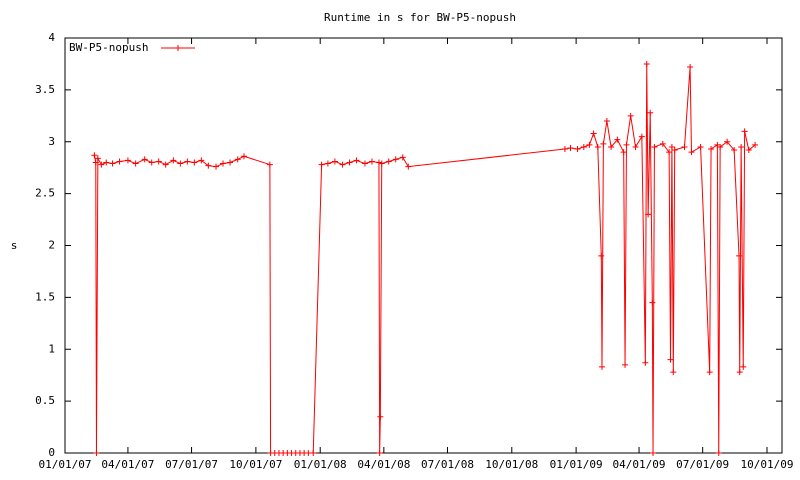 The width and height of the screenshot is (800, 480). I want to click on x-tick-label: 04/01/09, so click(639, 464).